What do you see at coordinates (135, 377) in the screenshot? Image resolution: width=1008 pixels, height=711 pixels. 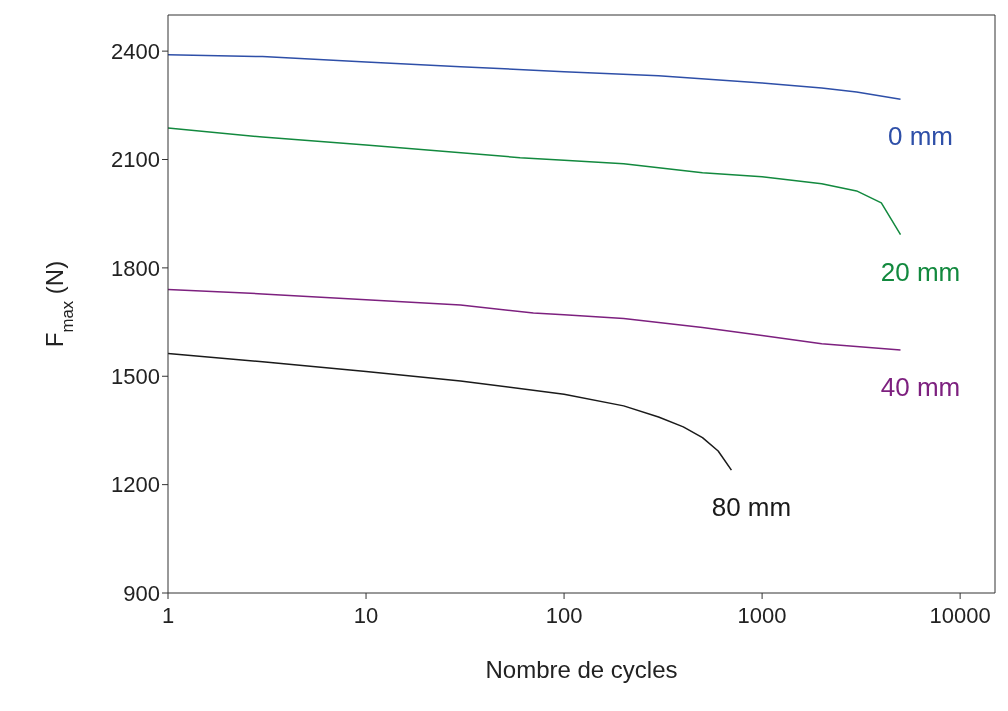 I see `y-tick-label: 1500` at bounding box center [135, 377].